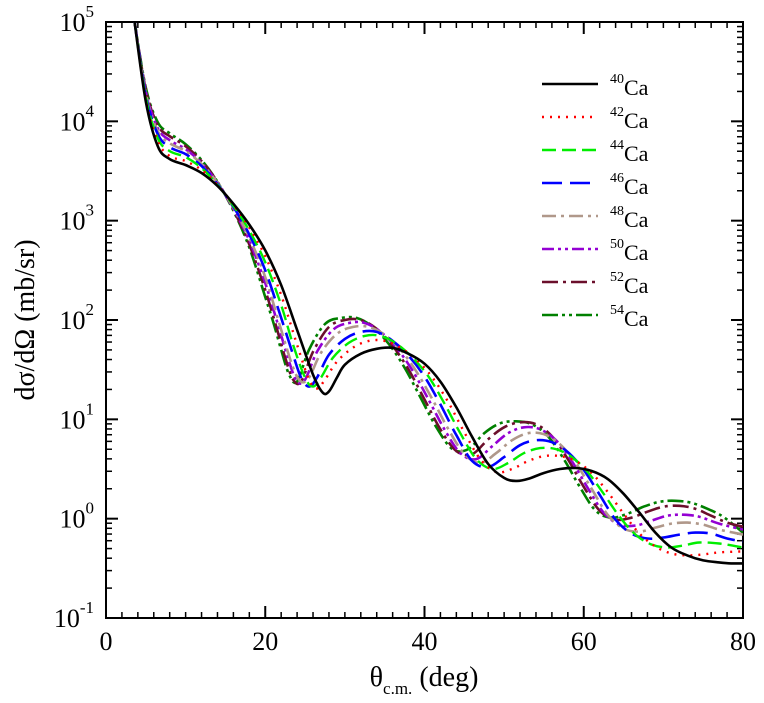 The width and height of the screenshot is (764, 703). I want to click on y-axis-tick-labels: 10⁻¹ 10⁰ 10¹ 10² 10³ 10⁴ 10⁵, so click(74, 317).